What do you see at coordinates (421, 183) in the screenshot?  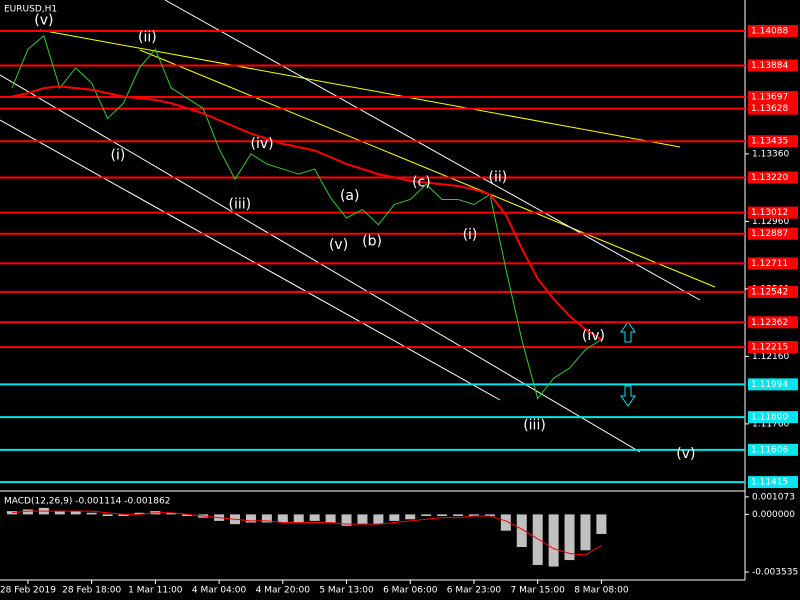 I see `wave-label: (c)` at bounding box center [421, 183].